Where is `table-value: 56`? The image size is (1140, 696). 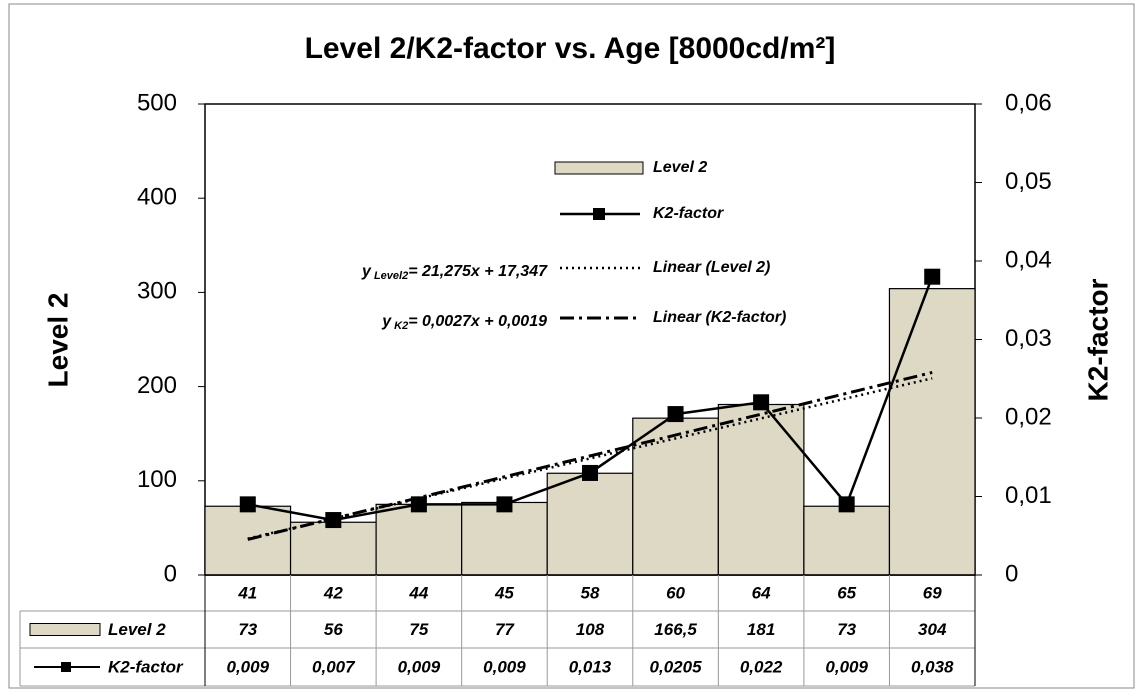 table-value: 56 is located at coordinates (333, 629).